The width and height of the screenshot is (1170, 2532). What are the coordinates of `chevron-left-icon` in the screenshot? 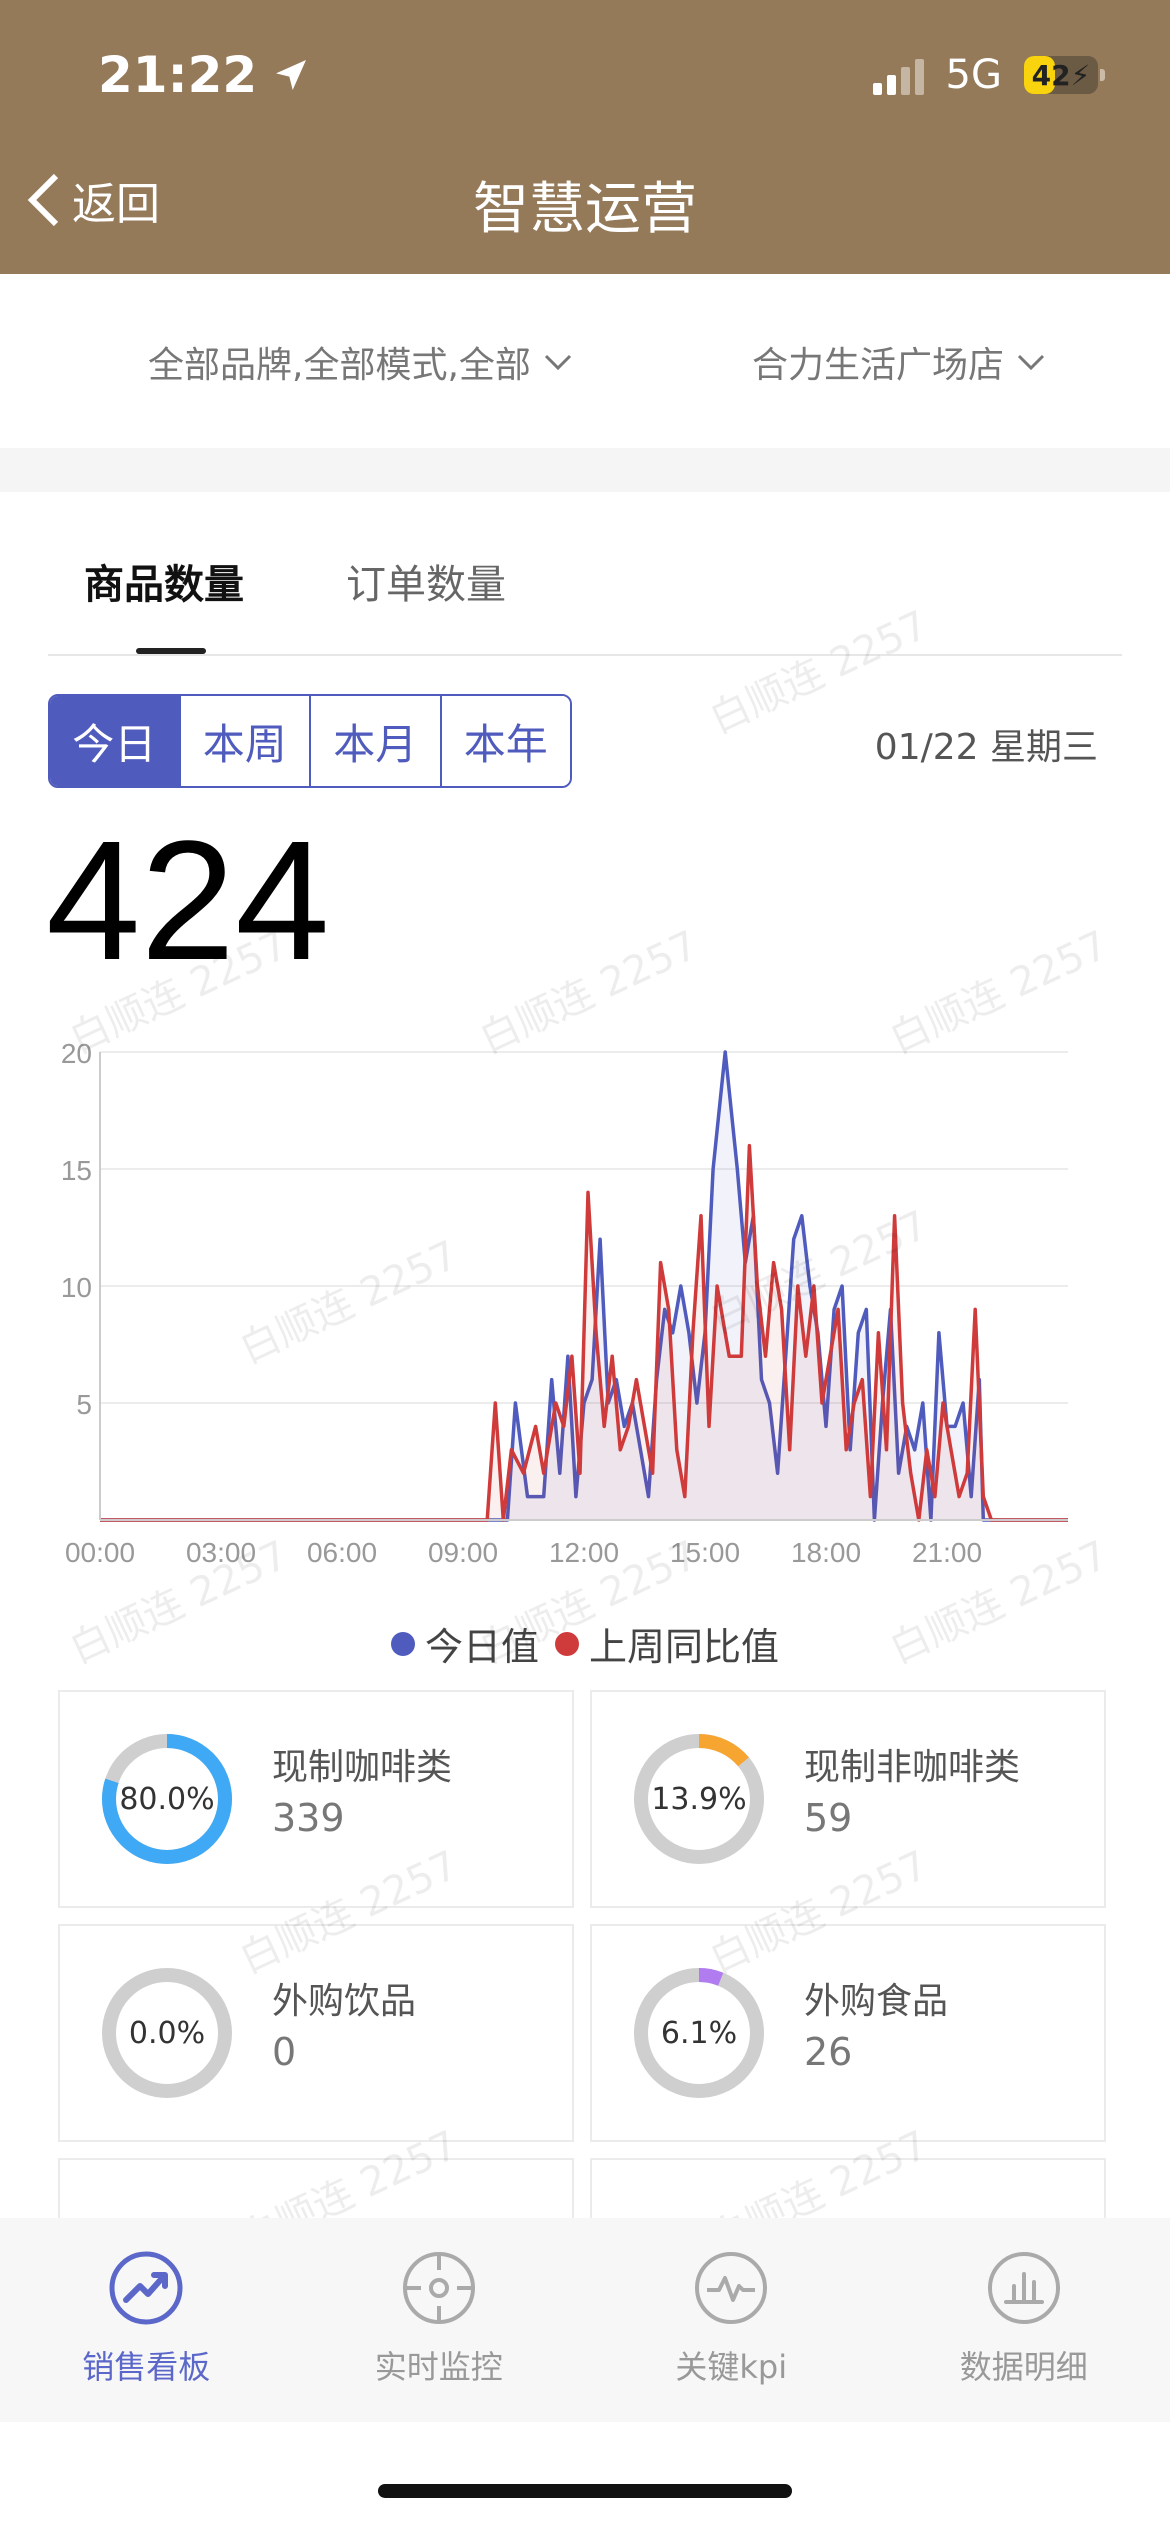 It's located at (43, 200).